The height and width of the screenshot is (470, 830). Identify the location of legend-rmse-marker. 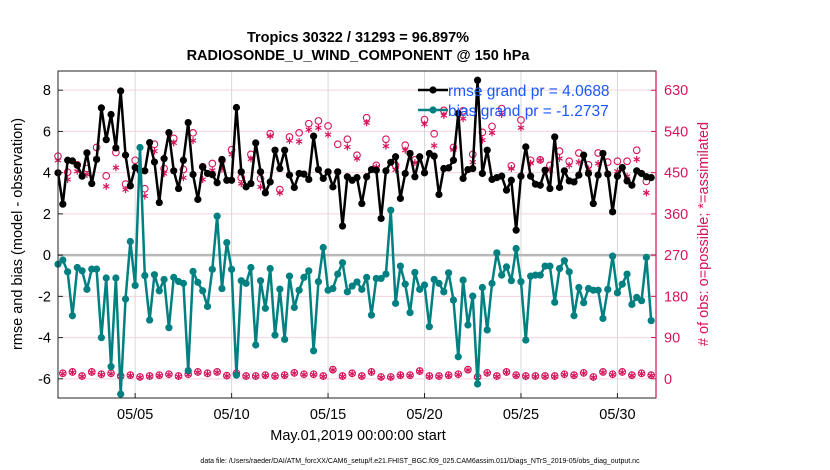
(433, 90).